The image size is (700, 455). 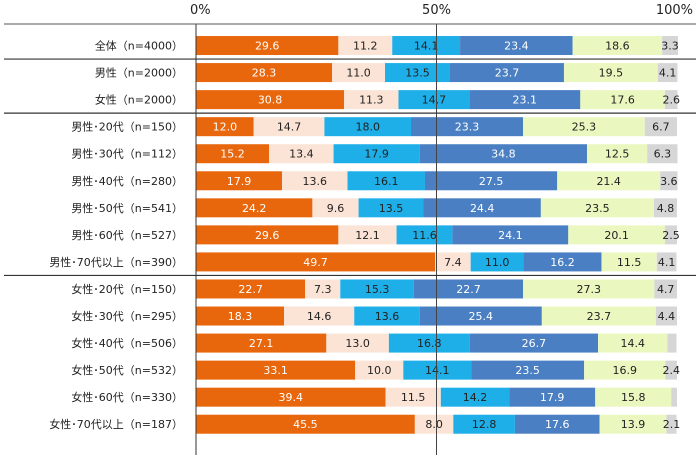 What do you see at coordinates (632, 343) in the screenshot?
I see `data-label: 14.4` at bounding box center [632, 343].